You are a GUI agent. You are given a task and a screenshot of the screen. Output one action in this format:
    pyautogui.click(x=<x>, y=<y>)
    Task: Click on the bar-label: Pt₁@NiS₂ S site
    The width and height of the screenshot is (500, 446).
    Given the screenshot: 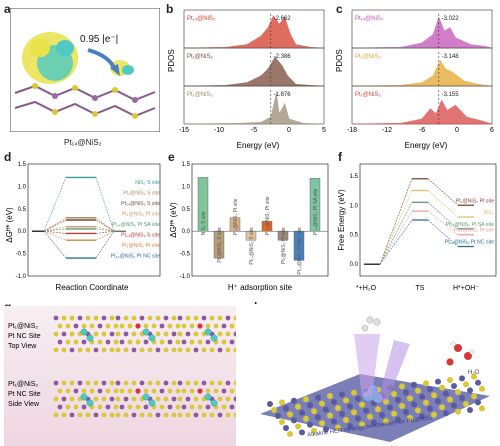 What is the action you would take?
    pyautogui.click(x=220, y=245)
    